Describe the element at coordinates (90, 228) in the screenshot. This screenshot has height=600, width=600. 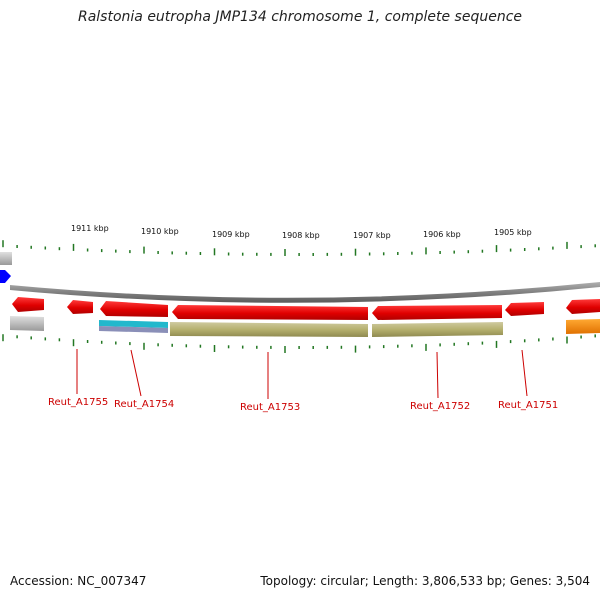
I see `scale-label-1911: 1911 kbp` at that location.